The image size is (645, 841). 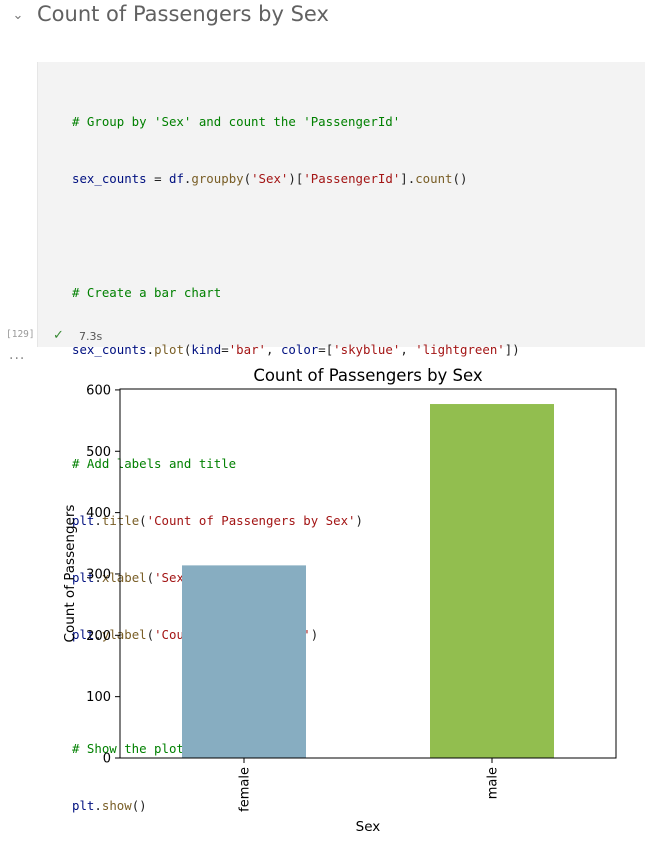 I want to click on code-token: ylabel, so click(x=124, y=634).